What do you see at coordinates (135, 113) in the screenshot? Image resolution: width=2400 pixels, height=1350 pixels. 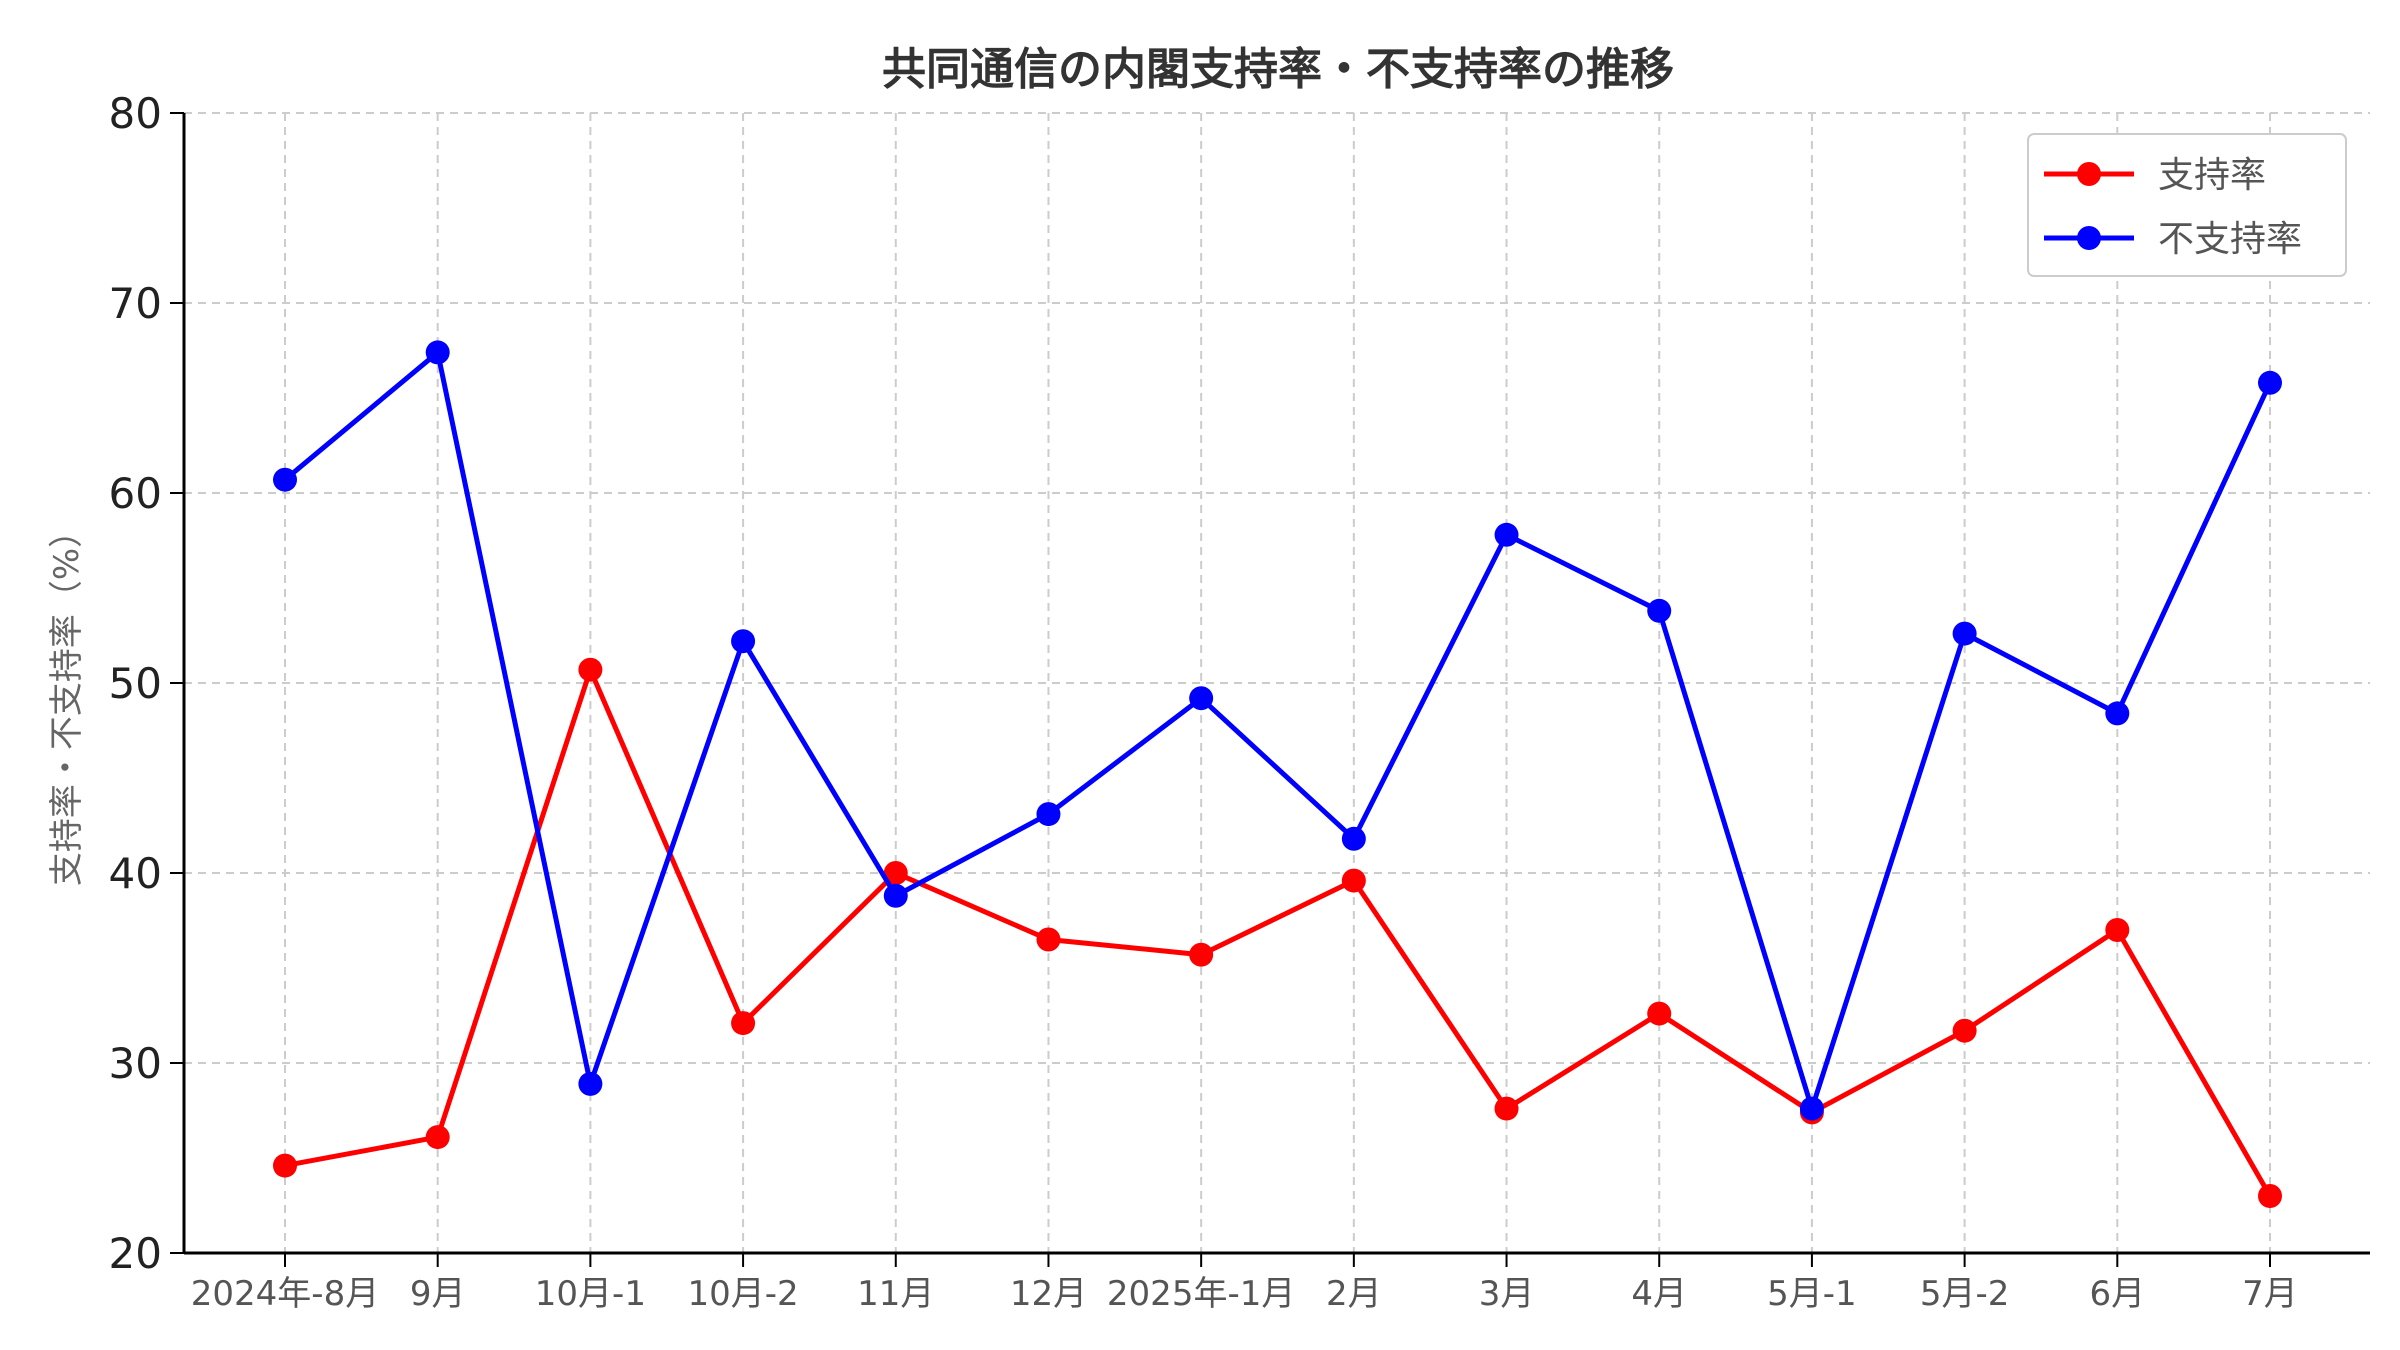 I see `y-tick-label: 80` at bounding box center [135, 113].